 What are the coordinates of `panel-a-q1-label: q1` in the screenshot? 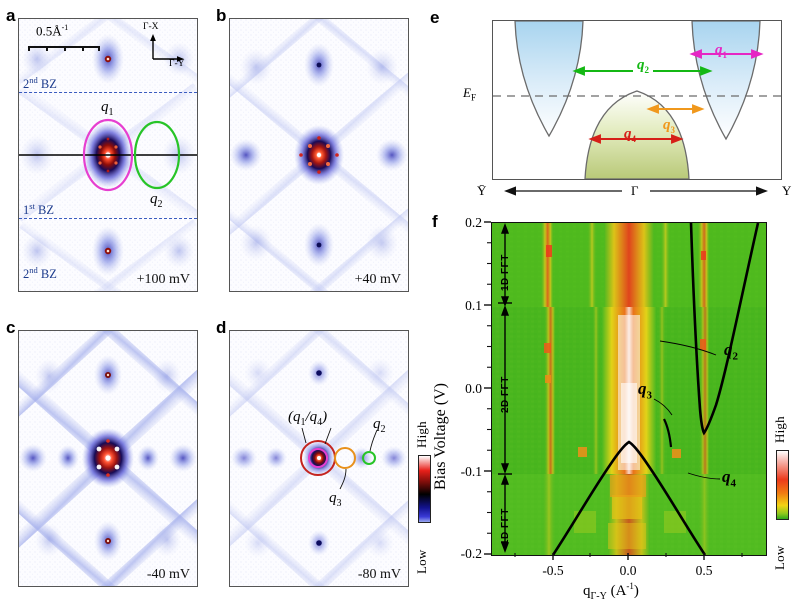 It's located at (107, 108).